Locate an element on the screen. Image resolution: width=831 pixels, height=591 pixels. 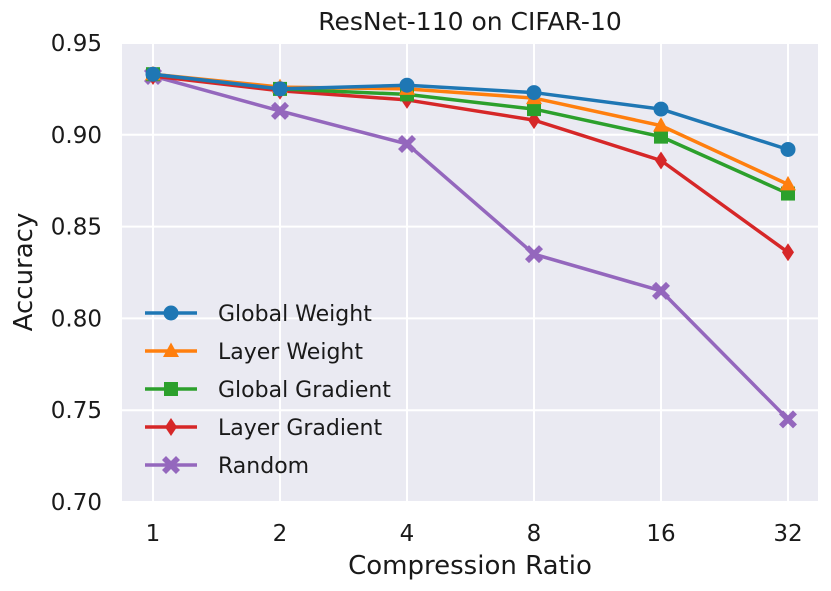
legend-label: Global Gradient is located at coordinates (304, 390).